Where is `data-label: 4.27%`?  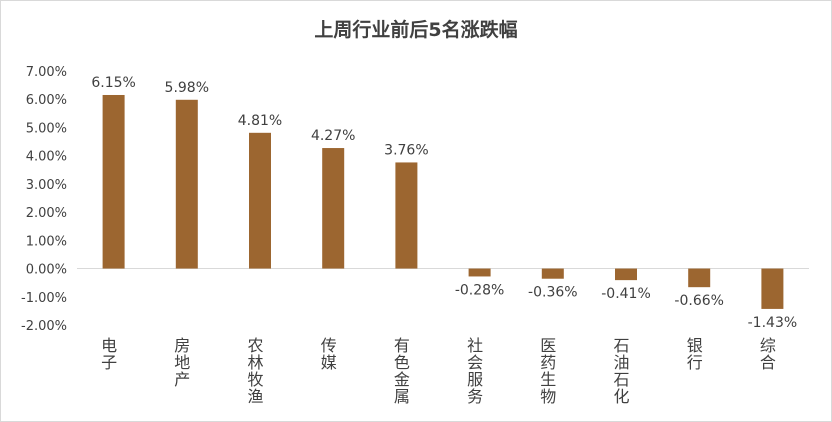 data-label: 4.27% is located at coordinates (333, 136).